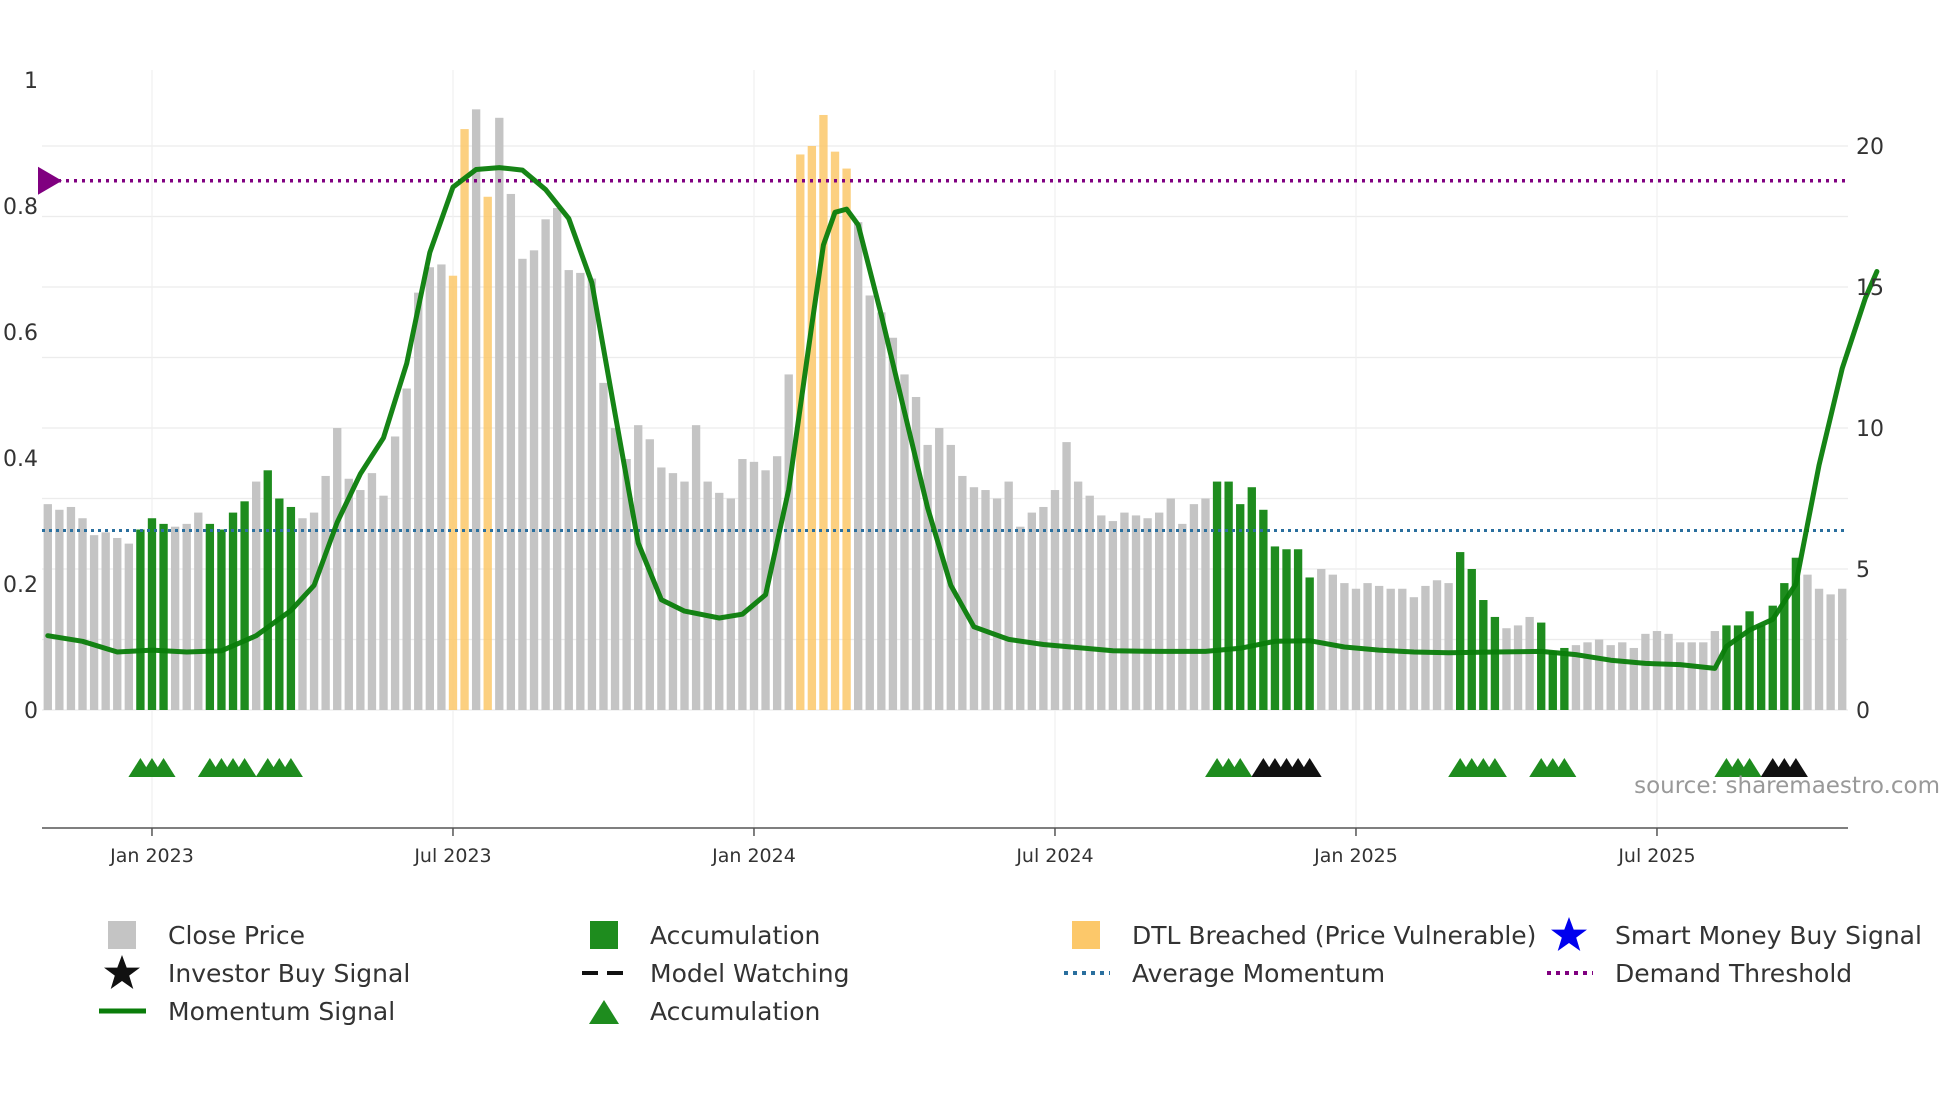  Describe the element at coordinates (1086, 935) in the screenshot. I see `legend-symbol-square-orange-icon` at that location.